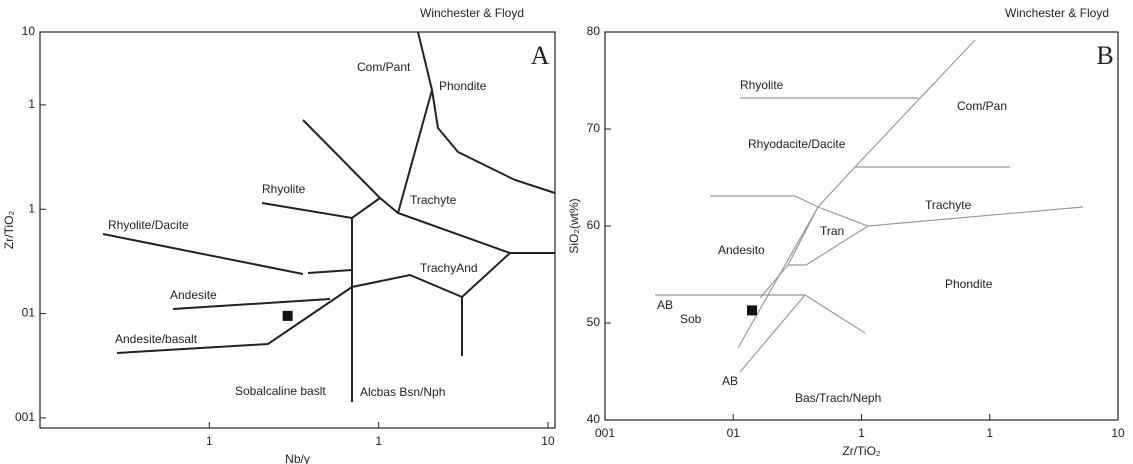 The height and width of the screenshot is (464, 1133). What do you see at coordinates (797, 144) in the screenshot?
I see `field-label: Rhyodacite/Dacite` at bounding box center [797, 144].